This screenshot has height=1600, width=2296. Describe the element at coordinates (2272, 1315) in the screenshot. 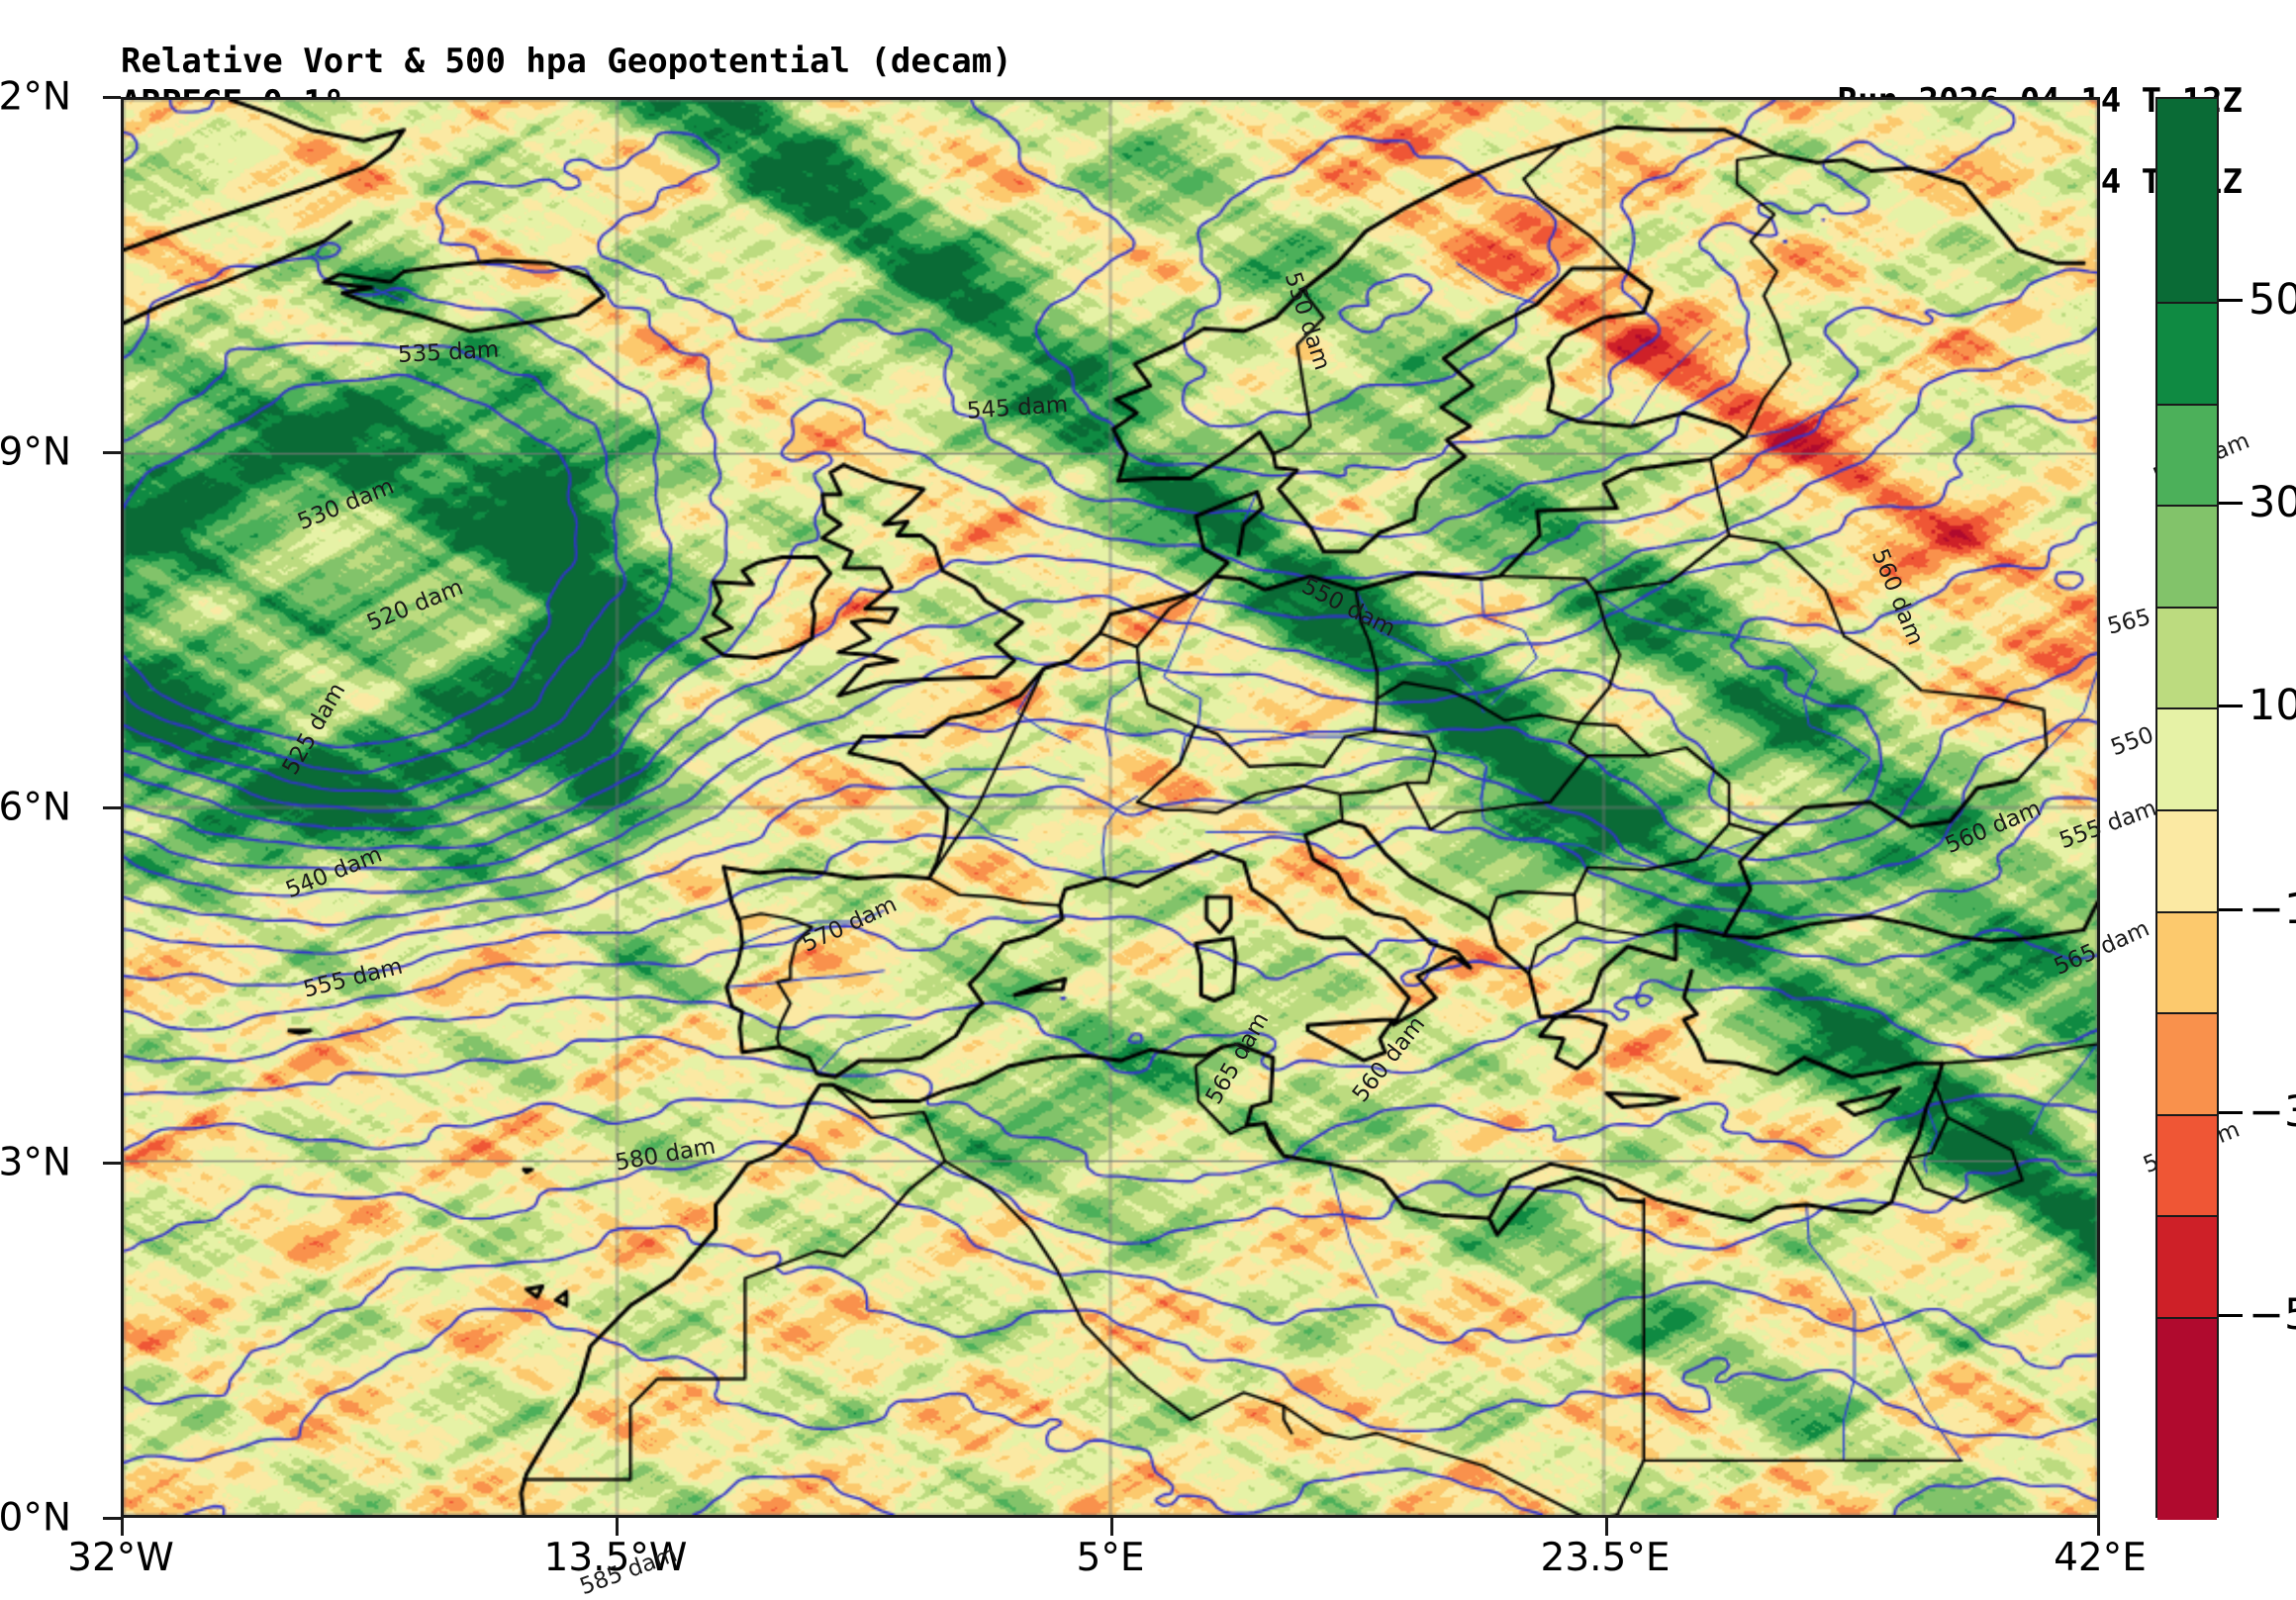

I see `colorbar-tick-label: −50` at that location.